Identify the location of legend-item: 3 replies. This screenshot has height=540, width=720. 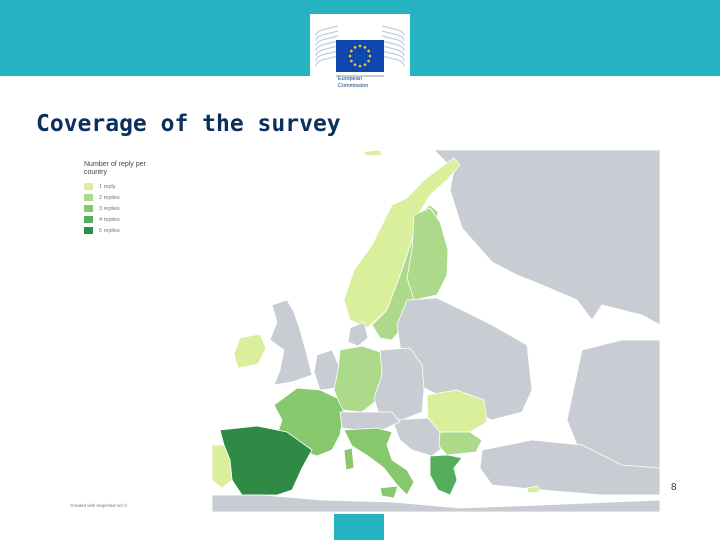
(124, 208).